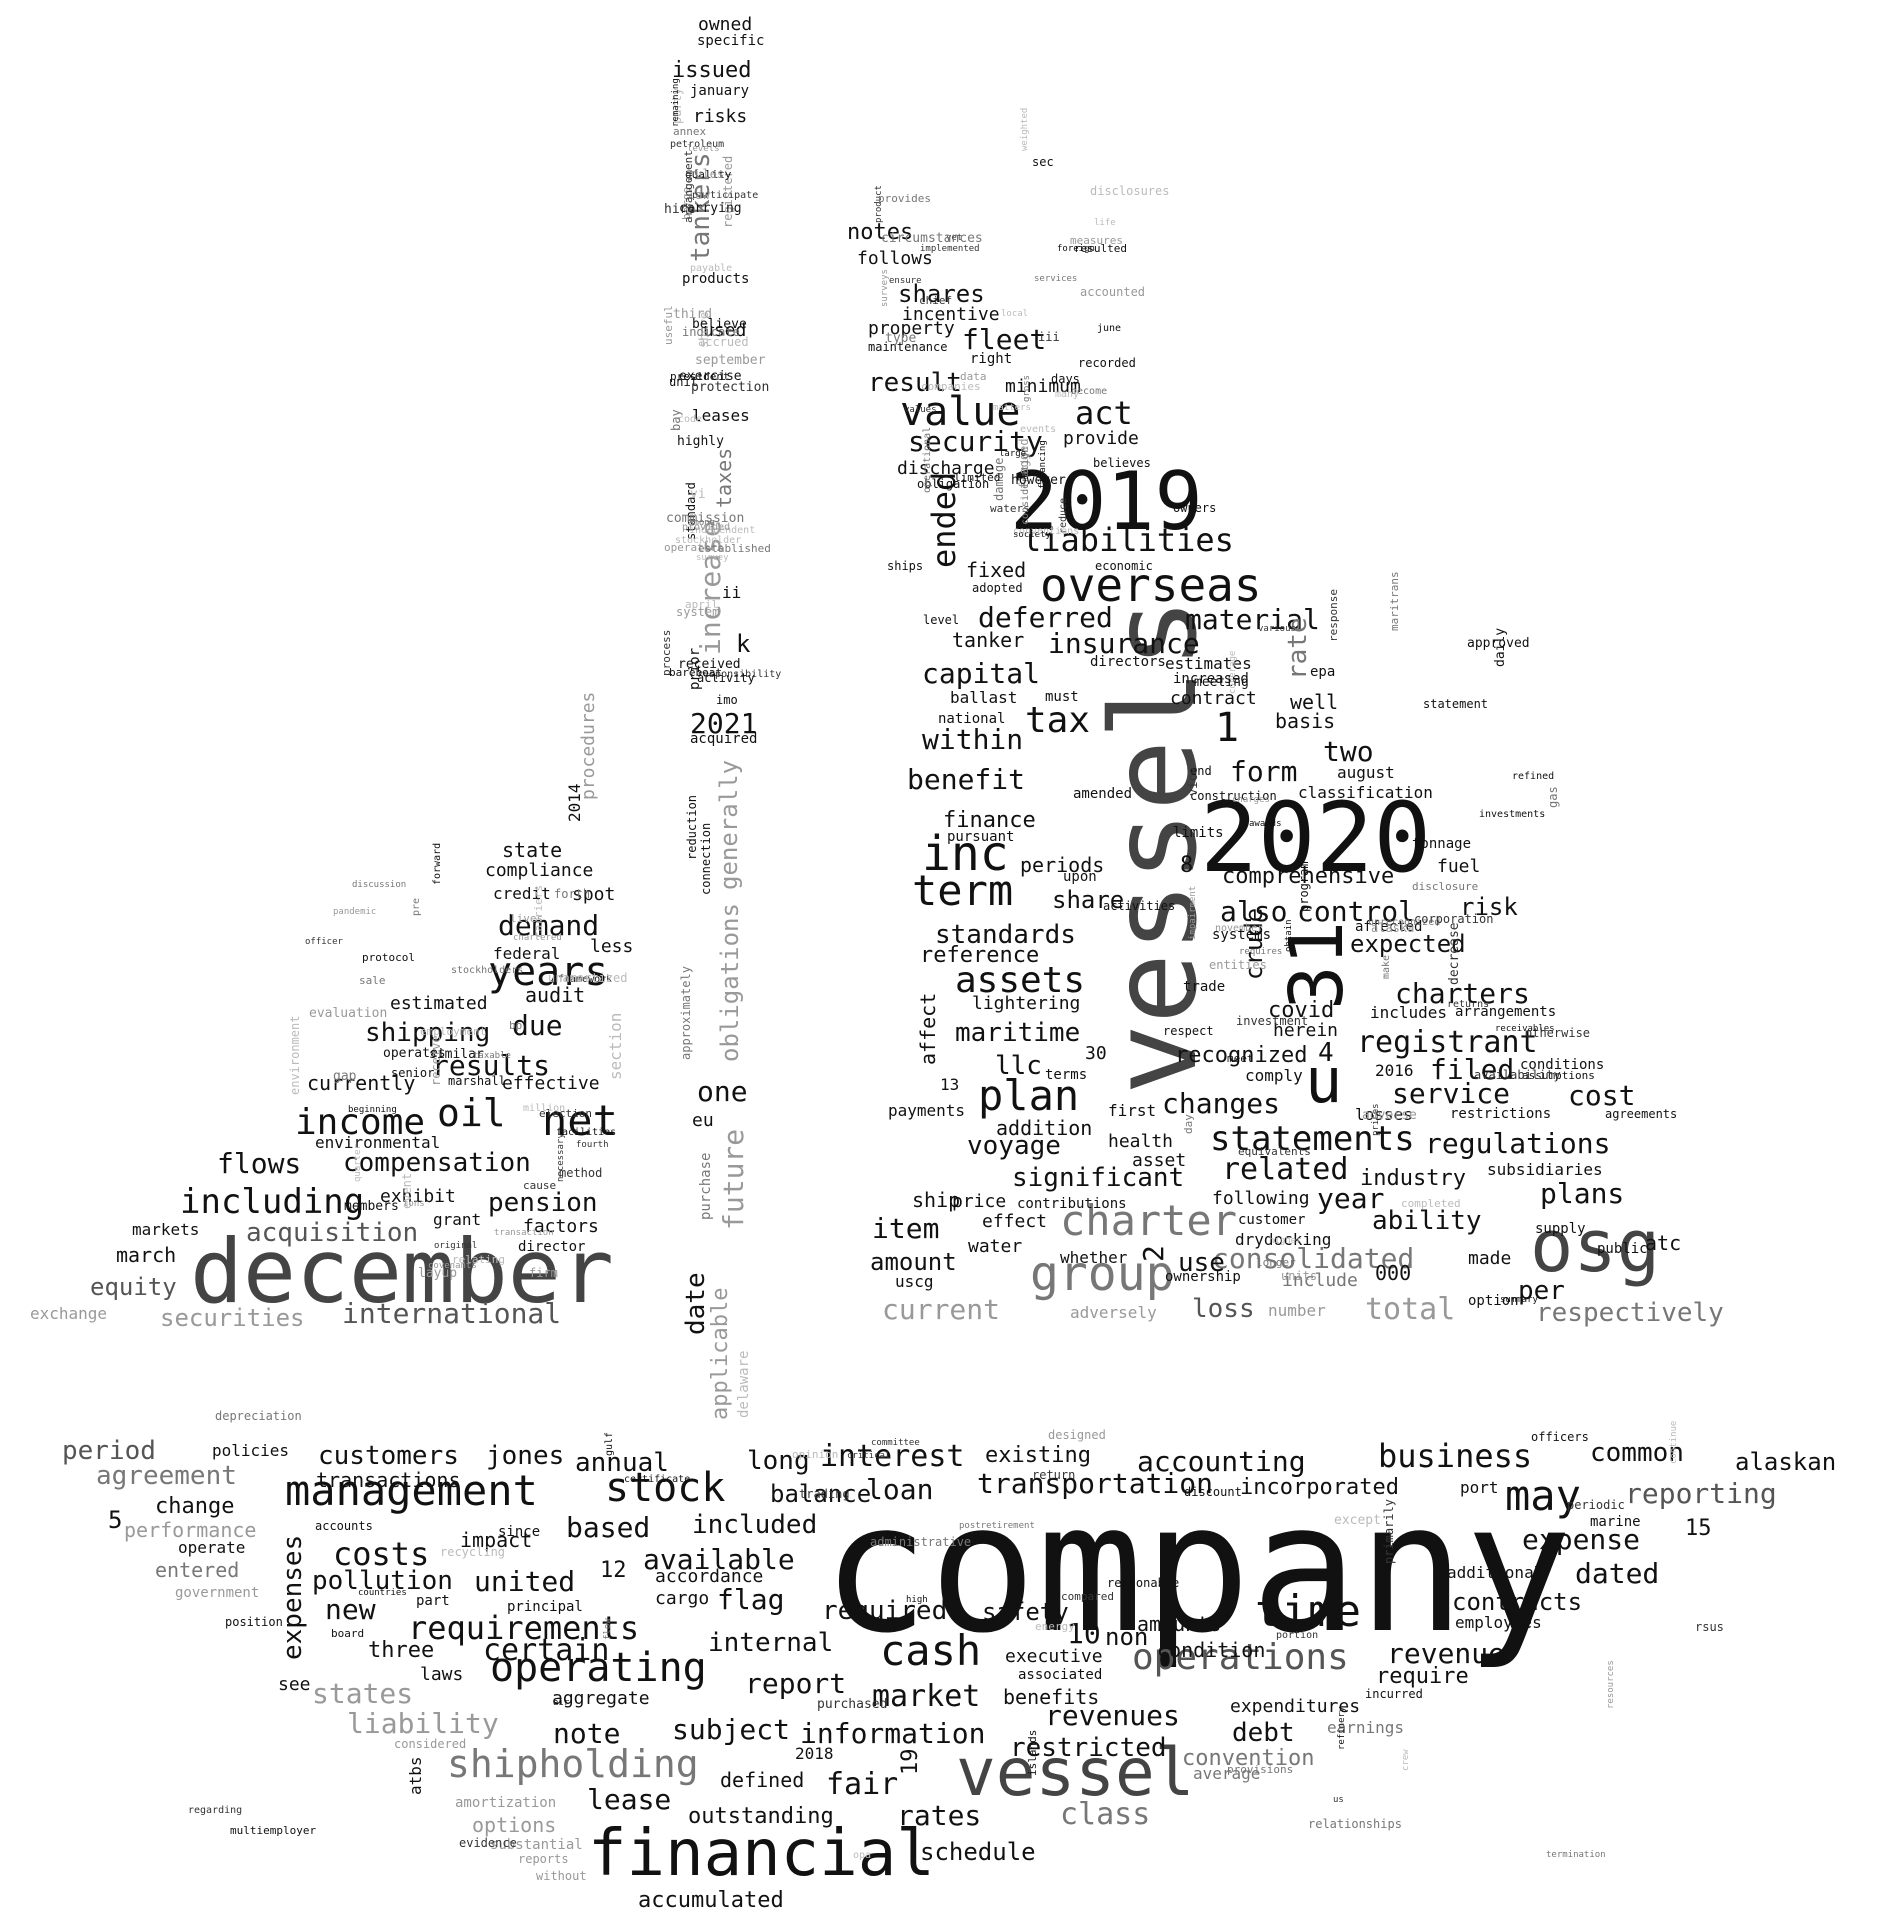  What do you see at coordinates (862, 1784) in the screenshot?
I see `word-fair: fair` at bounding box center [862, 1784].